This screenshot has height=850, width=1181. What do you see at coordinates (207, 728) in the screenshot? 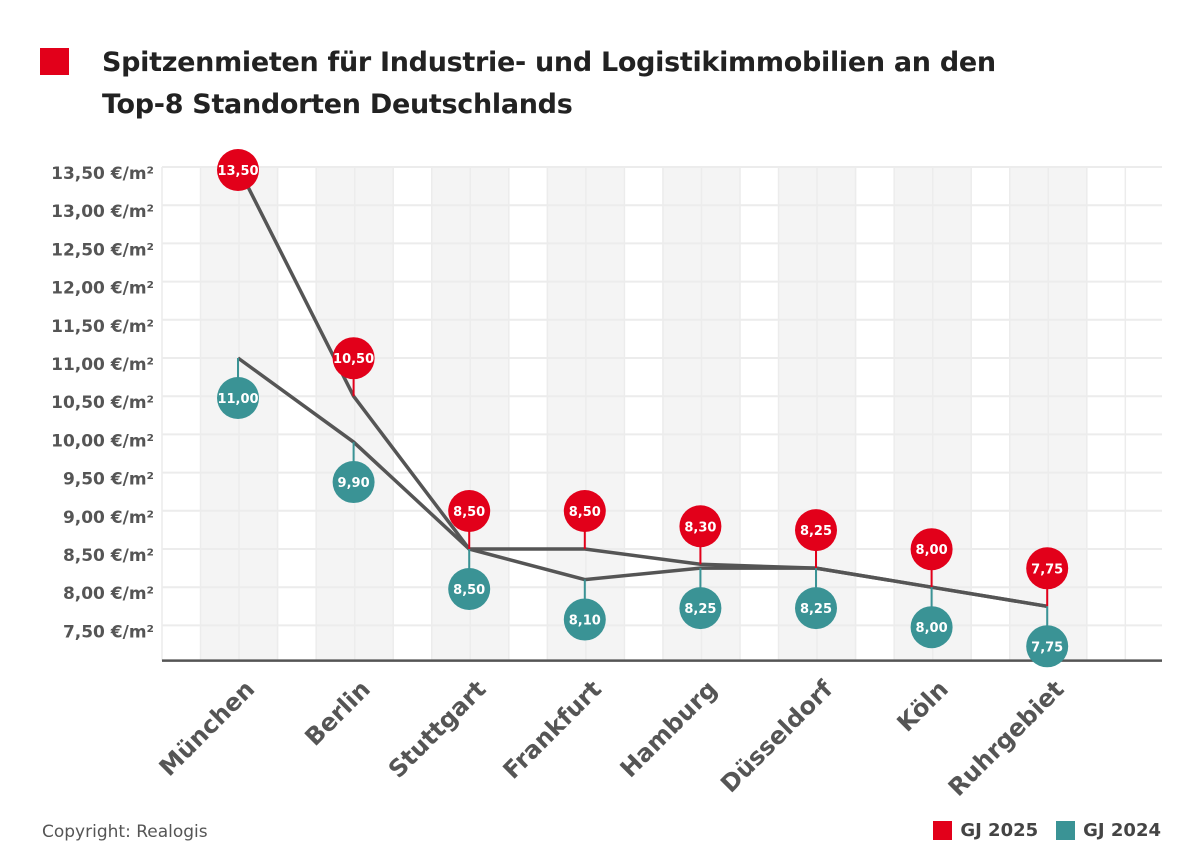
I see `x-tick-label: München` at bounding box center [207, 728].